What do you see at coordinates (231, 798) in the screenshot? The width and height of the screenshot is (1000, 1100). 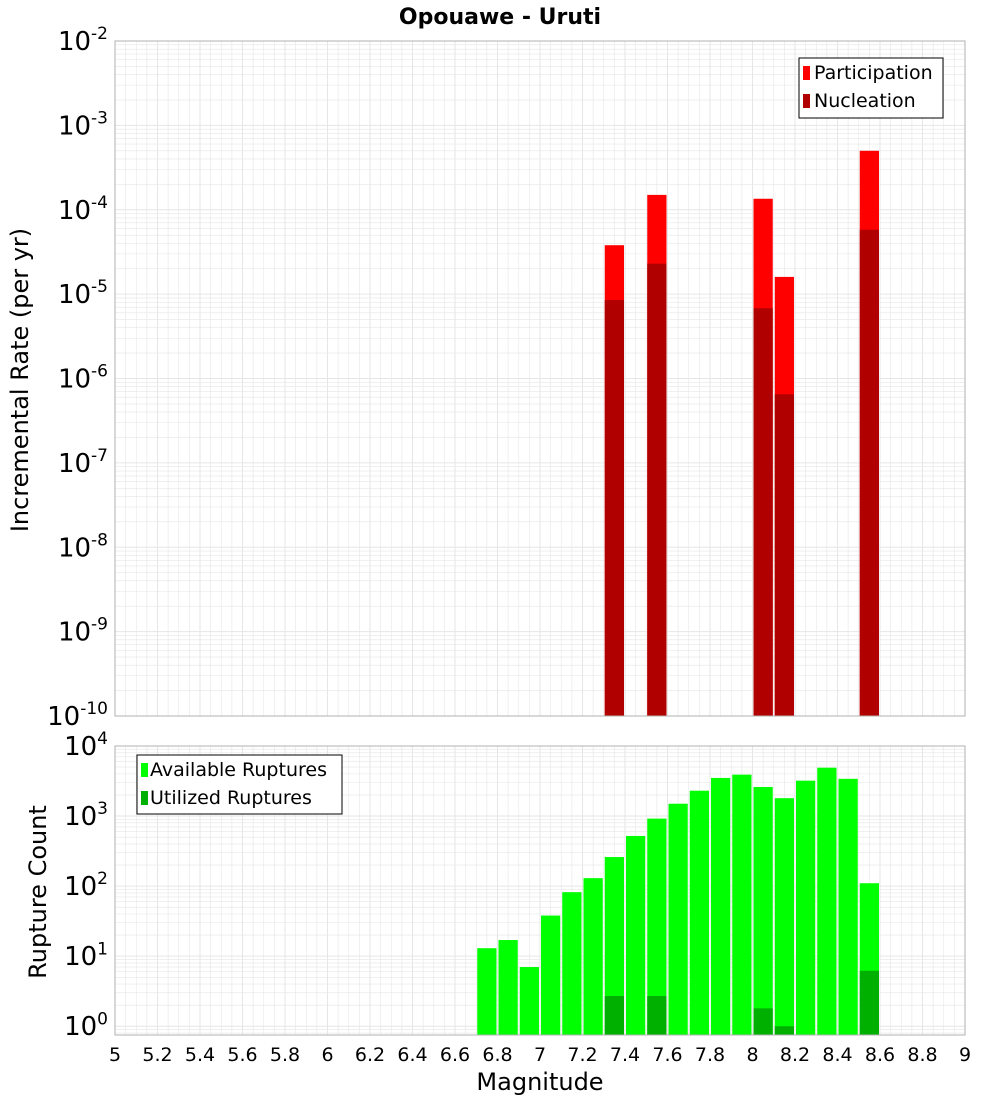 I see `utilized-legend-label: Utilized Ruptures` at bounding box center [231, 798].